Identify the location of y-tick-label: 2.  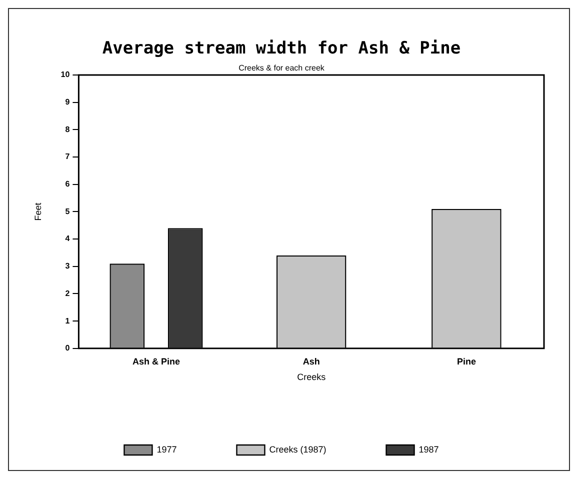
(67, 293).